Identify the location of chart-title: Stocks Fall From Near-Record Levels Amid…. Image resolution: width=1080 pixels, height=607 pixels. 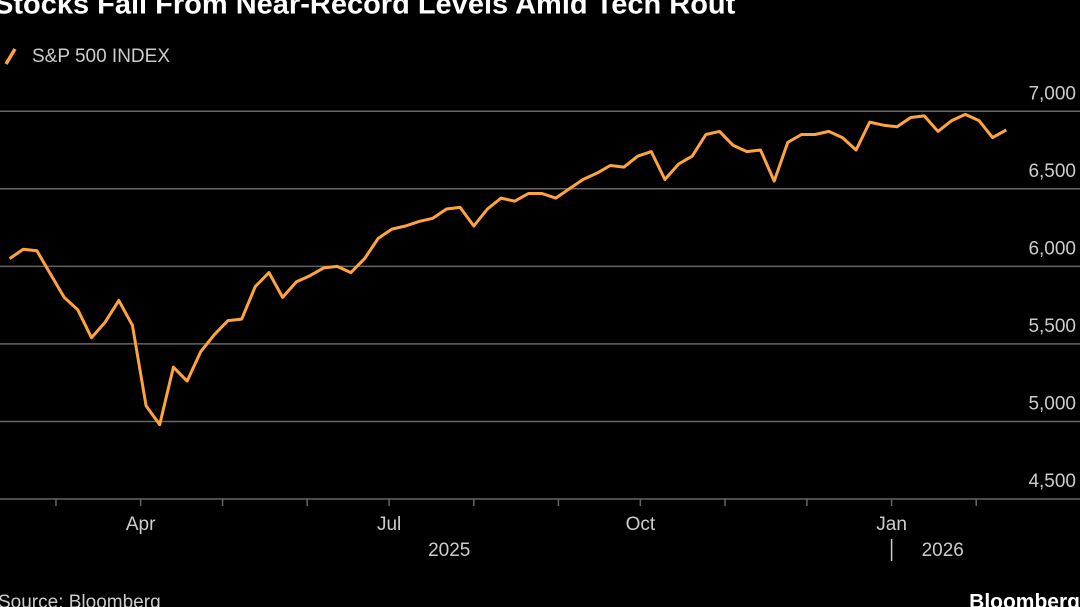
(368, 10).